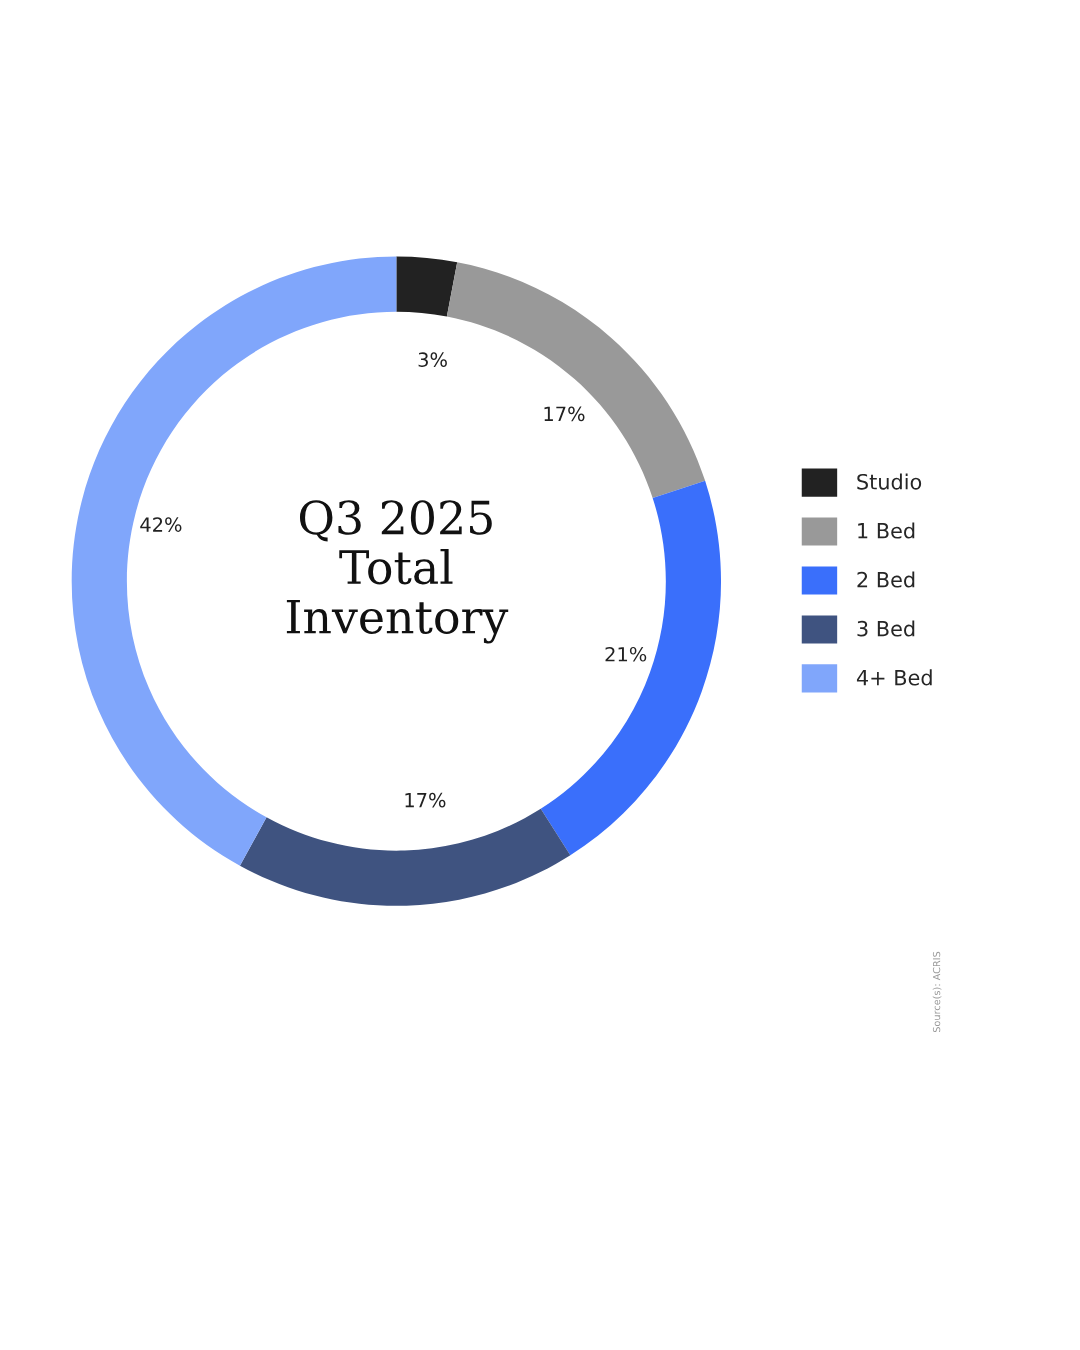 This screenshot has height=1350, width=1080. I want to click on data-label: 3%, so click(432, 360).